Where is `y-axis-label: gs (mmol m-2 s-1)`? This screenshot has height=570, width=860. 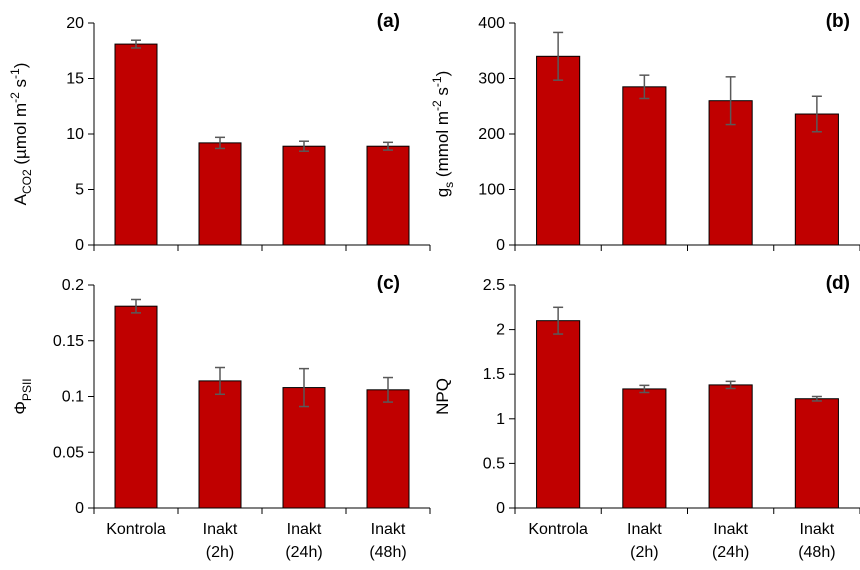
y-axis-label: gs (mmol m-2 s-1) is located at coordinates (443, 134).